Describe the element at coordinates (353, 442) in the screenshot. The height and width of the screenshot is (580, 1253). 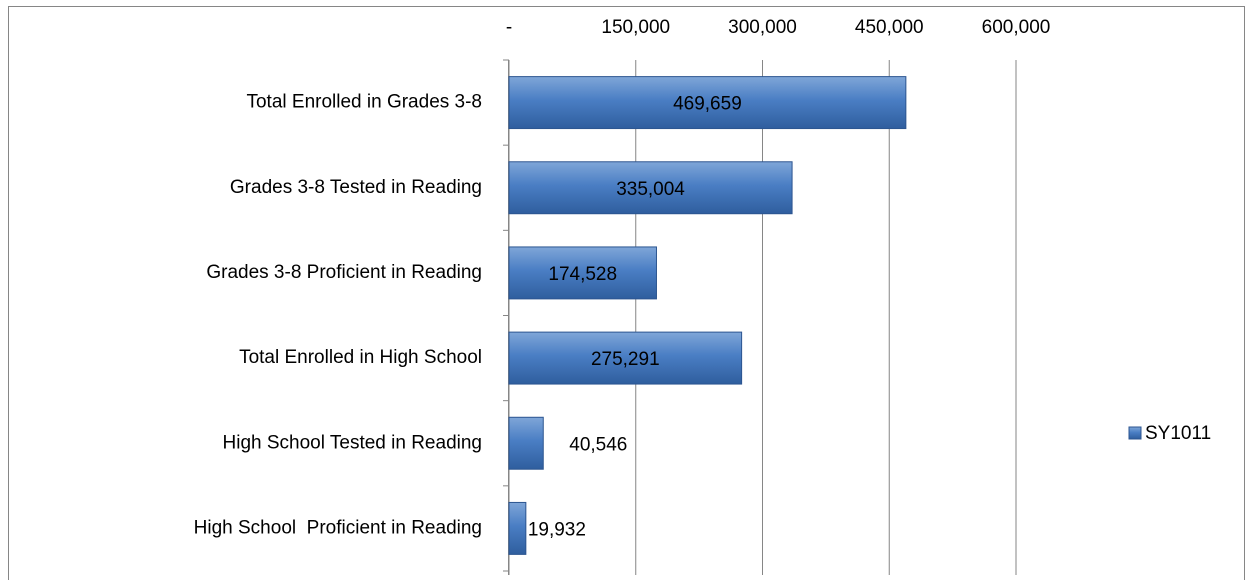
I see `y-tick-label: High School Tested in Reading` at that location.